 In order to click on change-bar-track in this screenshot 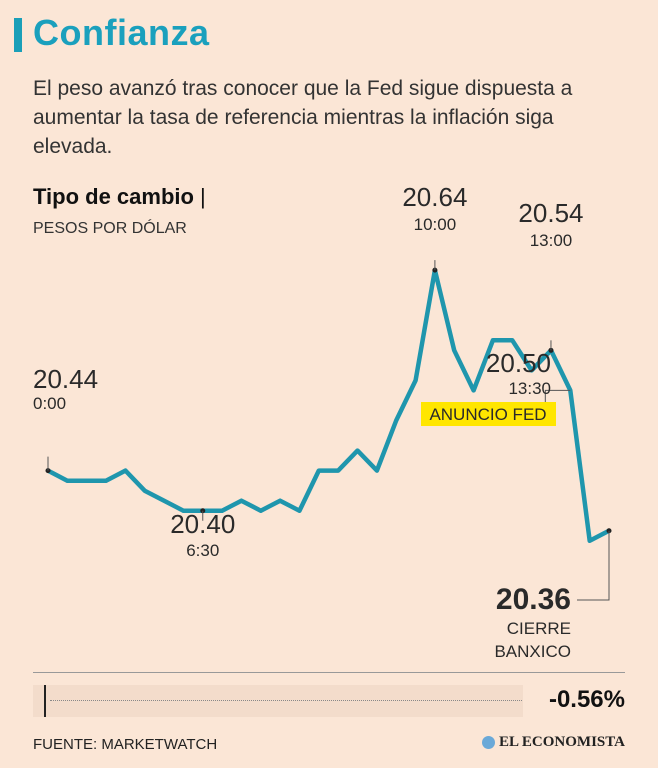, I will do `click(278, 701)`.